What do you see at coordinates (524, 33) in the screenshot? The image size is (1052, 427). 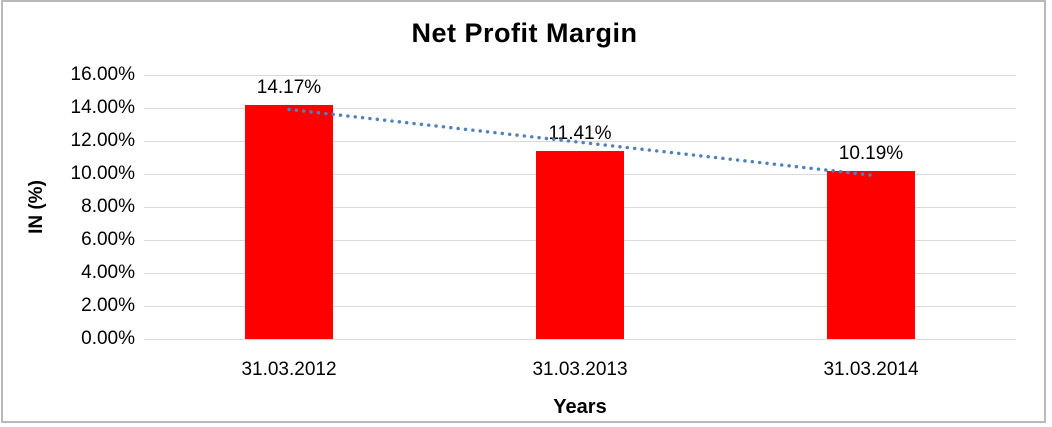 I see `chart-title: Net Profit Margin` at bounding box center [524, 33].